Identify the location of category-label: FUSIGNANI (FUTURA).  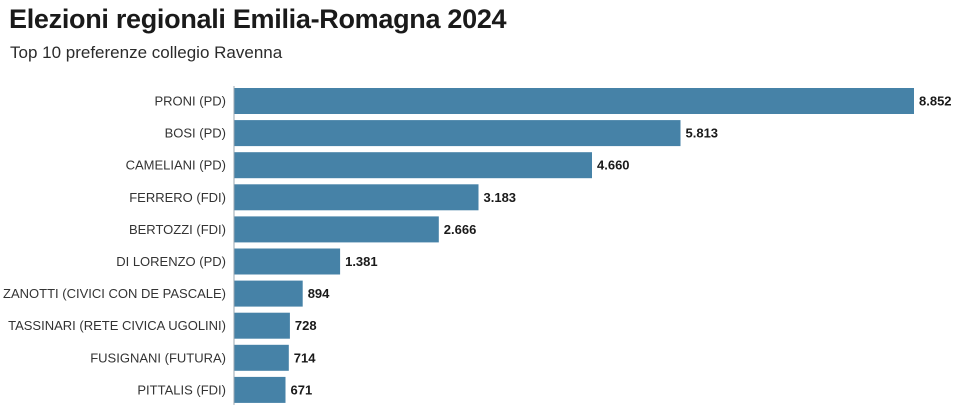
(158, 357).